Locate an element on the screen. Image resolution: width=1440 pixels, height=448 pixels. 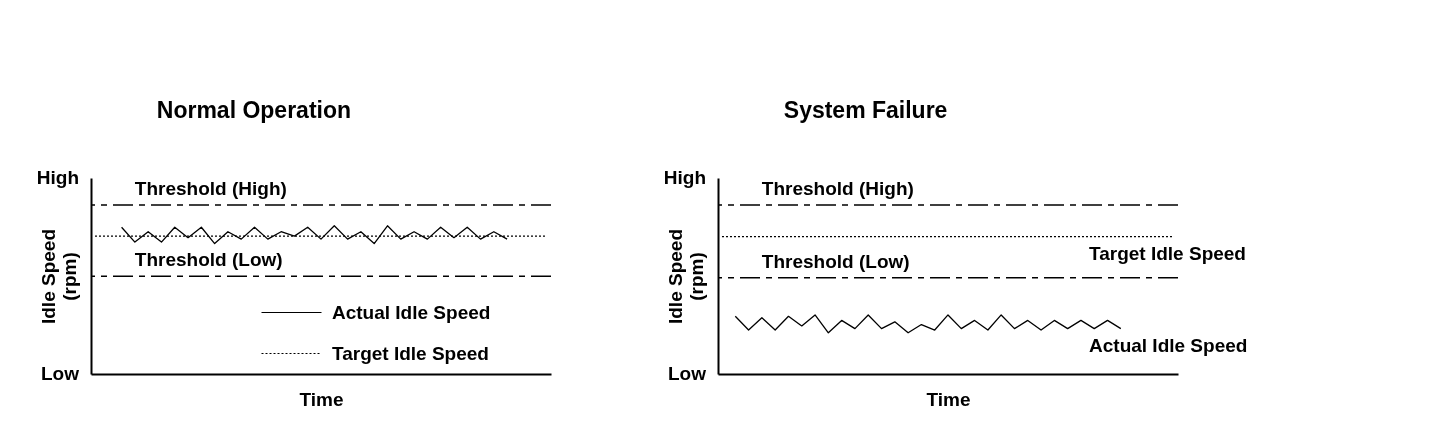
chart-title: Normal Operation is located at coordinates (254, 110).